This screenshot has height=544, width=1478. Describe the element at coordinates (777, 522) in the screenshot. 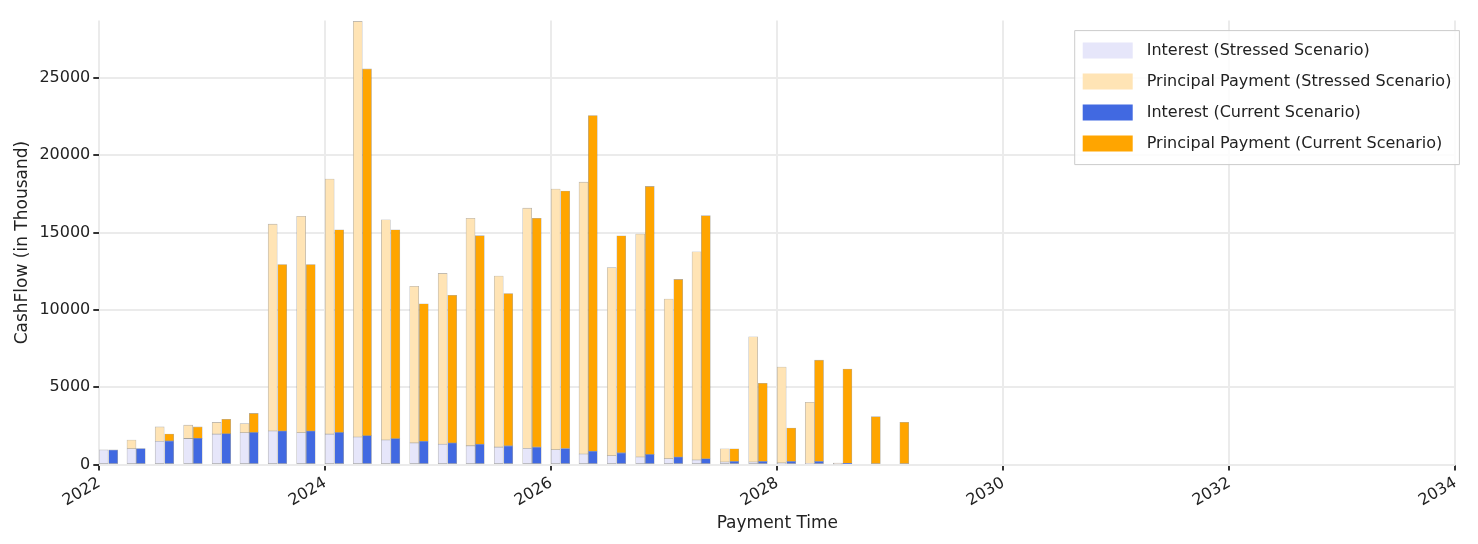

I see `x-axis-title: Payment Time` at that location.